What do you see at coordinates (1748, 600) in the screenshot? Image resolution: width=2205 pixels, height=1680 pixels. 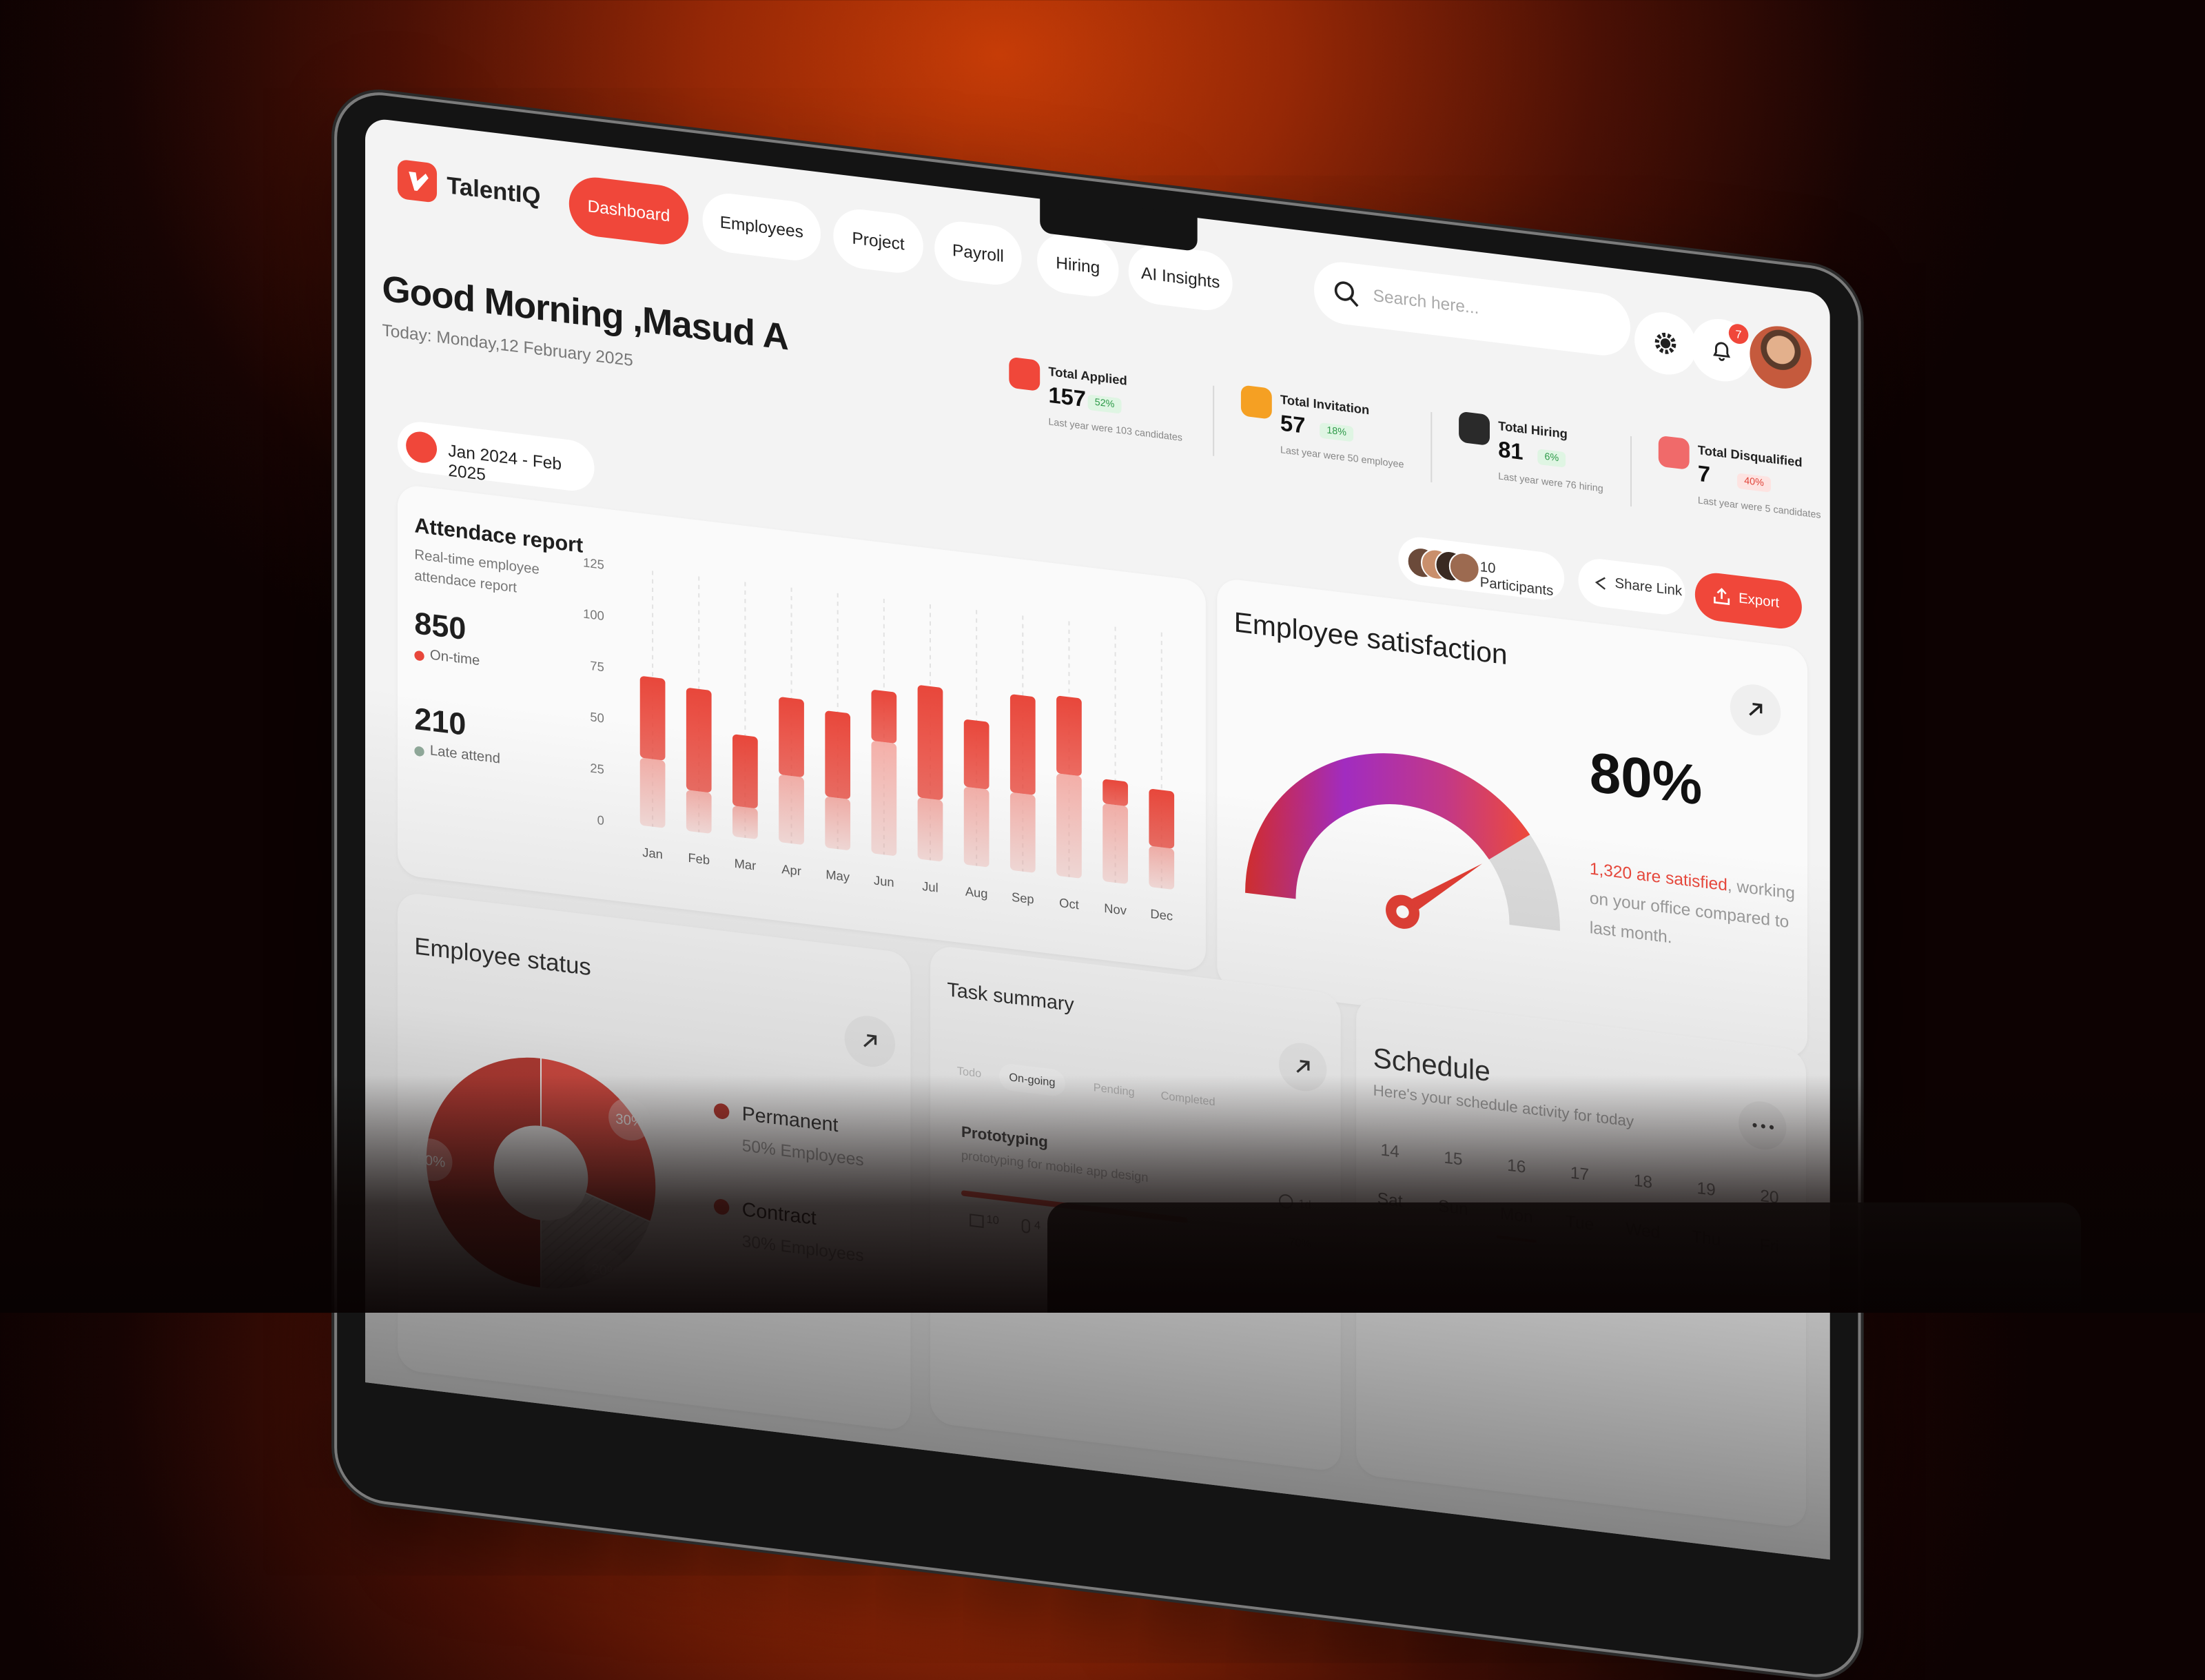 I see `export-button: Export` at bounding box center [1748, 600].